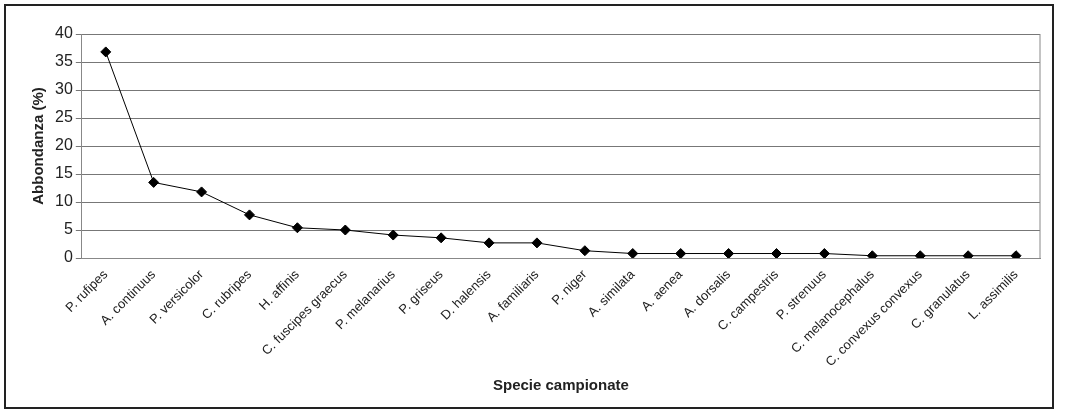 Image resolution: width=1065 pixels, height=419 pixels. What do you see at coordinates (560, 385) in the screenshot?
I see `x-axis-title: Specie campionate` at bounding box center [560, 385].